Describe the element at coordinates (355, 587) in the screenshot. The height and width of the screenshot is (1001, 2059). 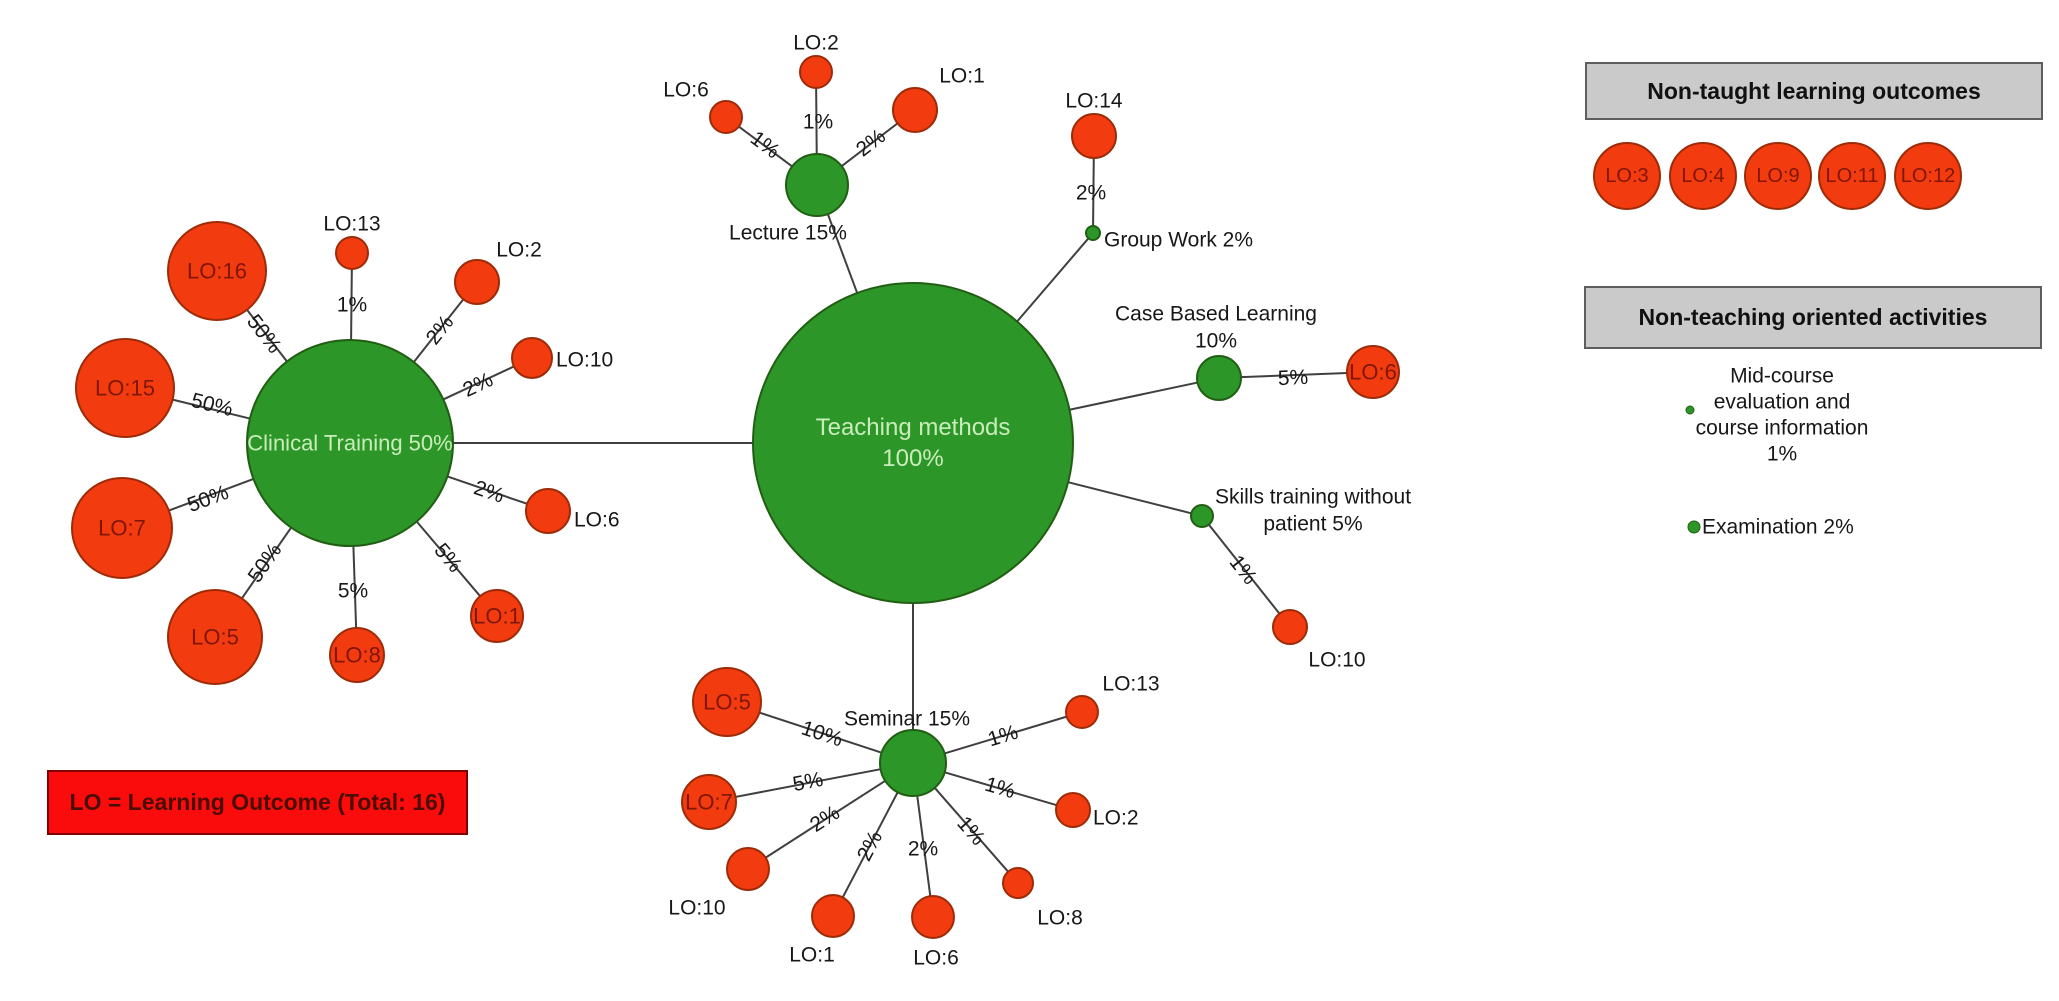
I see `edge-clinical-ct-lo8` at that location.